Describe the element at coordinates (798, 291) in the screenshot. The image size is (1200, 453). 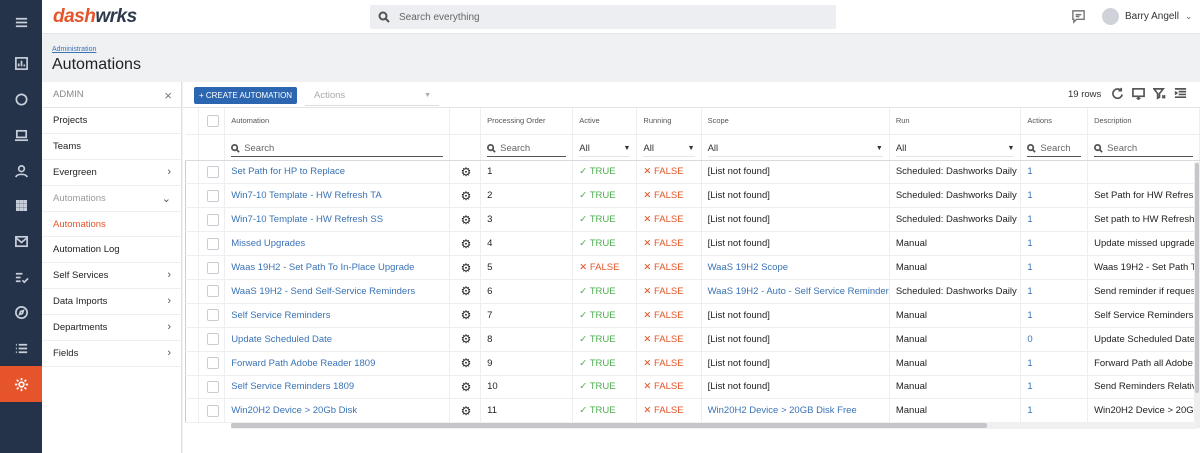
I see `scope-value: WaaS 19H2 - Auto - Self Service Reminder` at that location.